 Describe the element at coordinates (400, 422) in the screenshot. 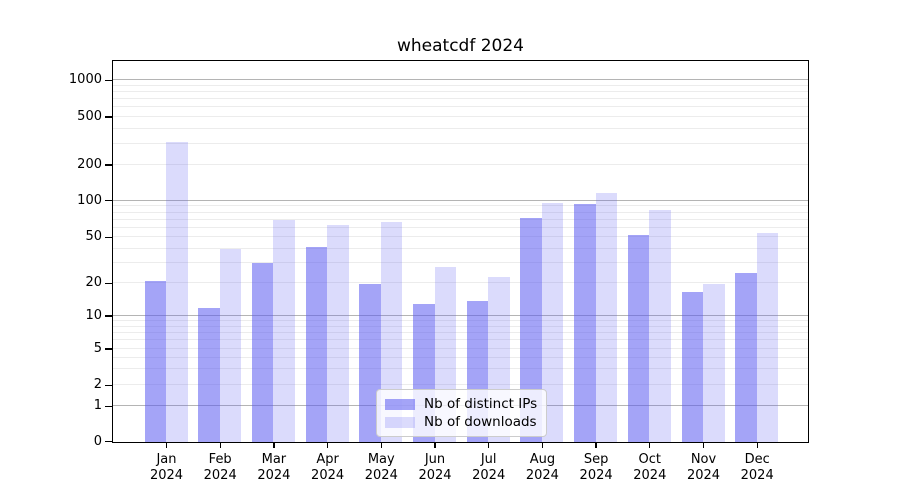

I see `legend-swatch-downloads` at that location.